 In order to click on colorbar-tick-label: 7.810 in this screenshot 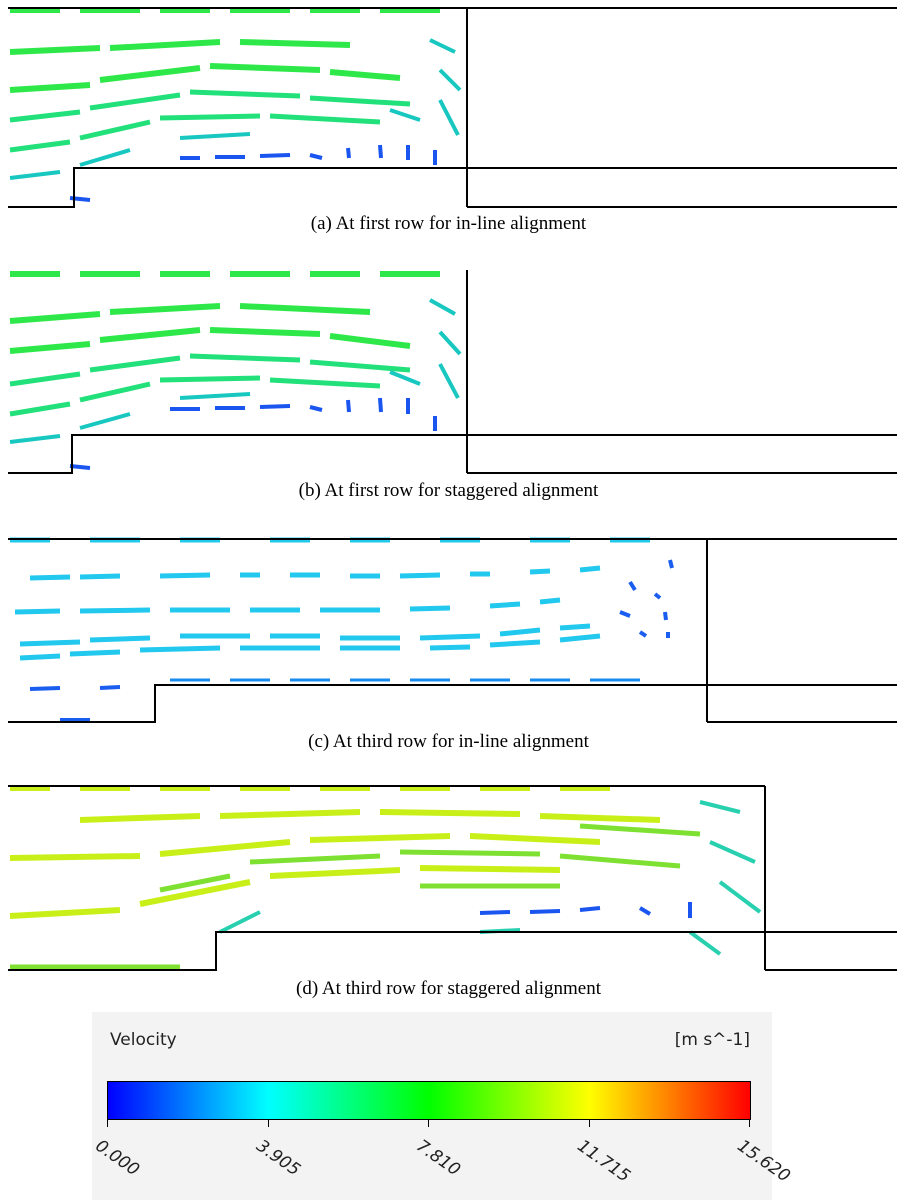, I will do `click(438, 1158)`.